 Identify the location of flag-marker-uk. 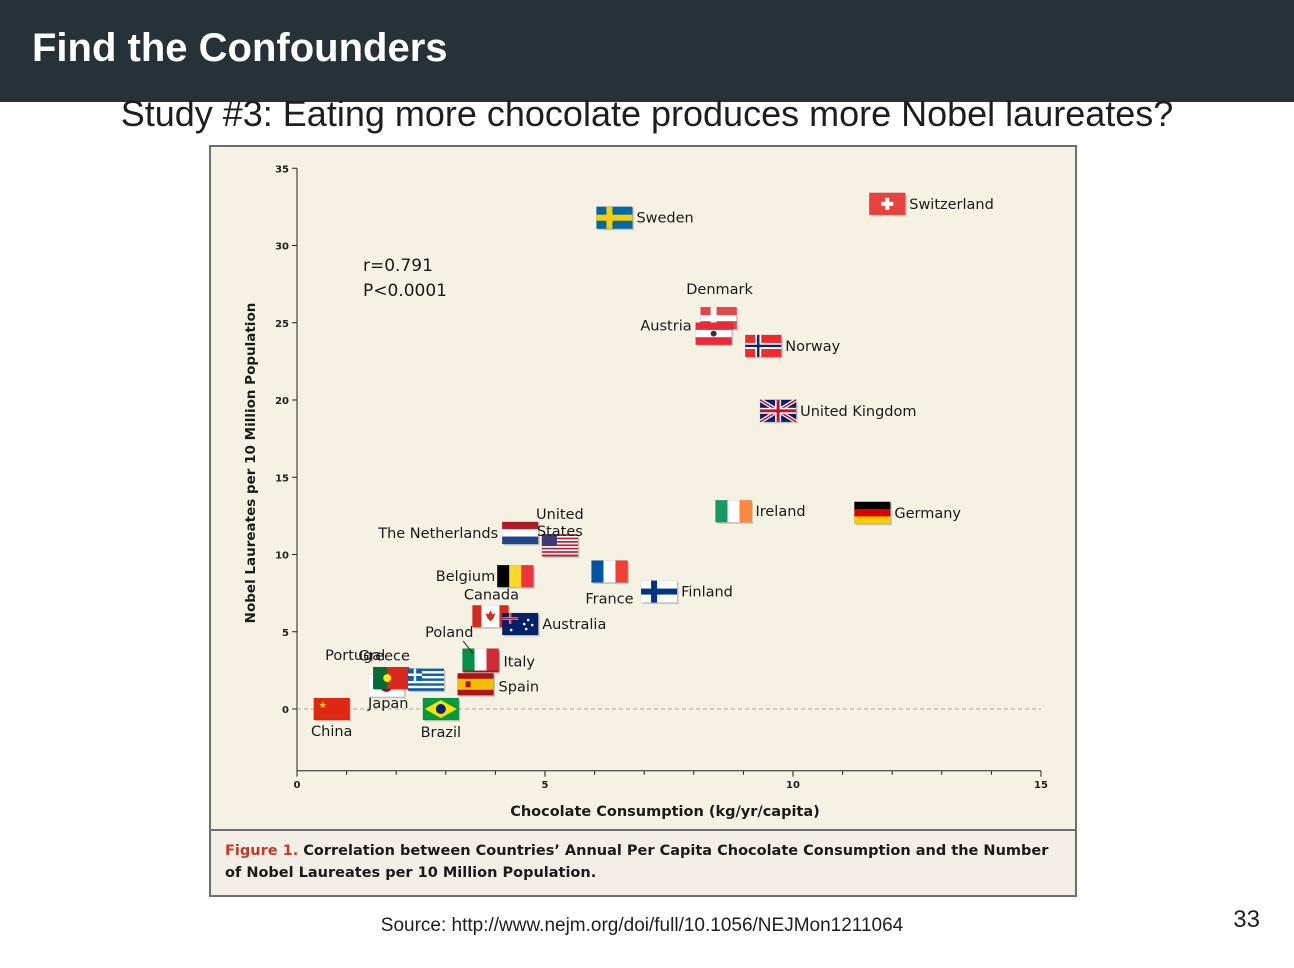
(778, 411).